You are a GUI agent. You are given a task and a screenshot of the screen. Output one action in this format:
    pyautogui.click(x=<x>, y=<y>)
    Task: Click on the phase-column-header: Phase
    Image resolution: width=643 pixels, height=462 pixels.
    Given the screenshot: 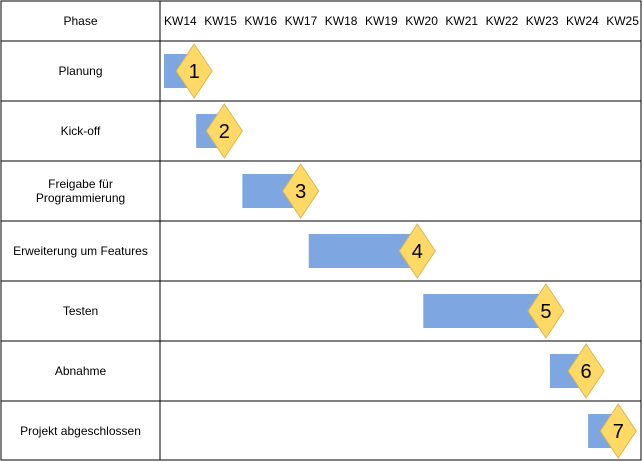 What is the action you would take?
    pyautogui.click(x=80, y=21)
    